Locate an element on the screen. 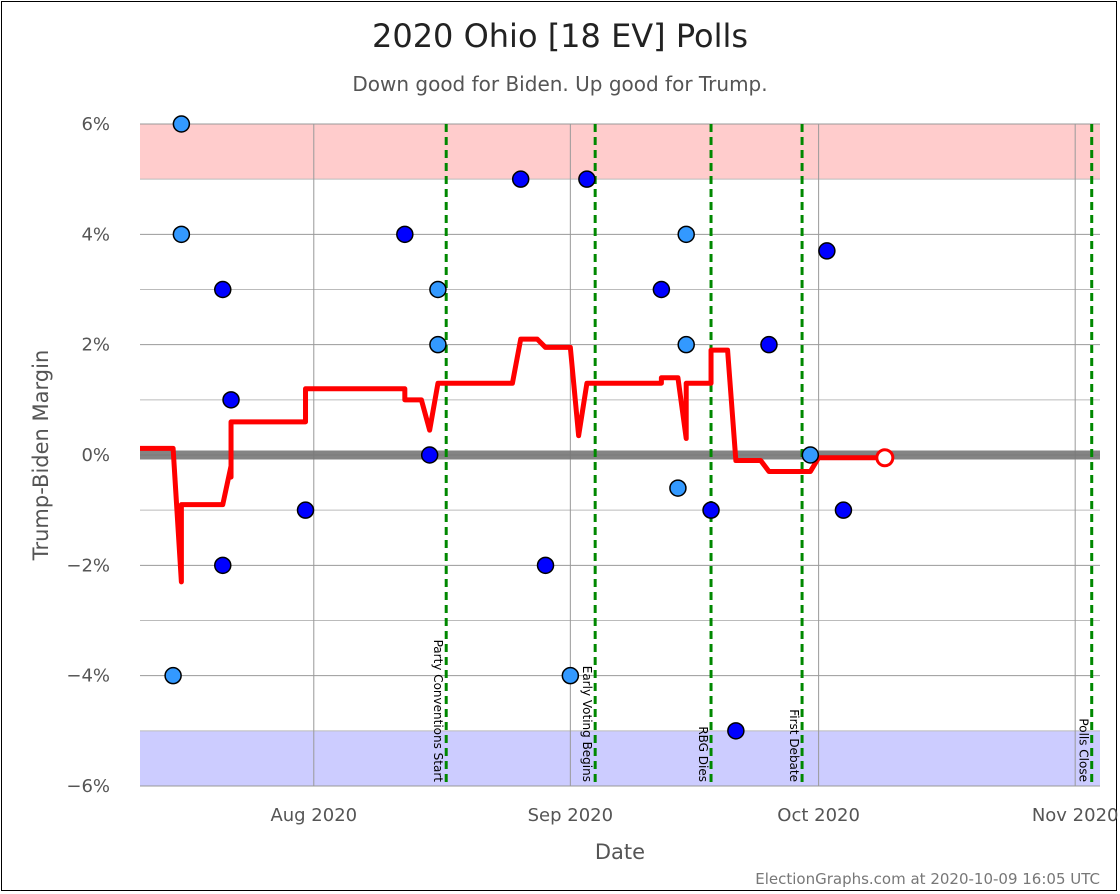 The width and height of the screenshot is (1120, 894). y-tick-label: 6% is located at coordinates (95, 124).